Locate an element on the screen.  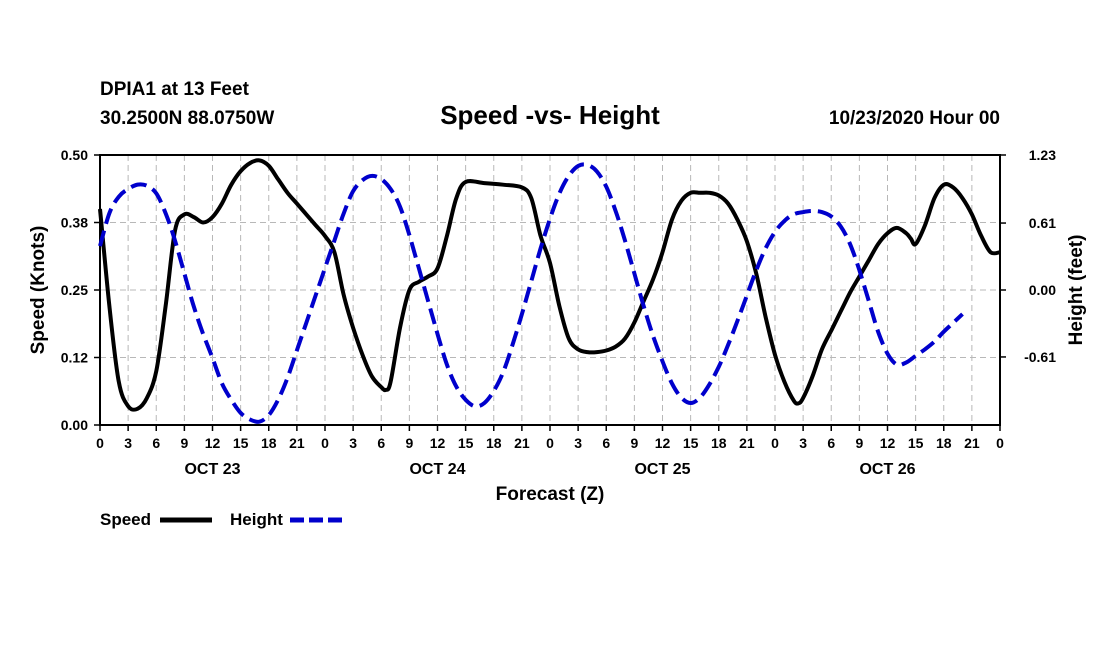
y-tick-label: 0.25 is located at coordinates (74, 290).